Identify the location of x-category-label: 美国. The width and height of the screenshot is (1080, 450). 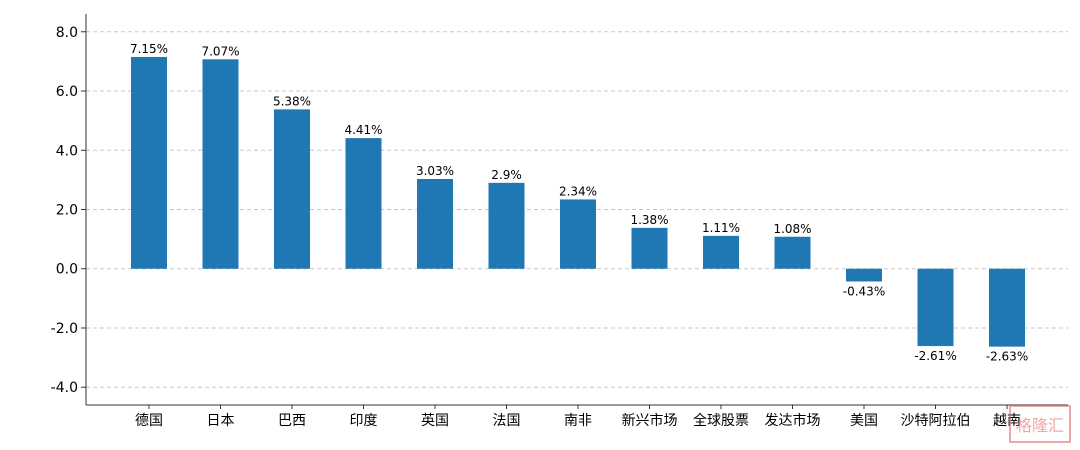
(864, 421).